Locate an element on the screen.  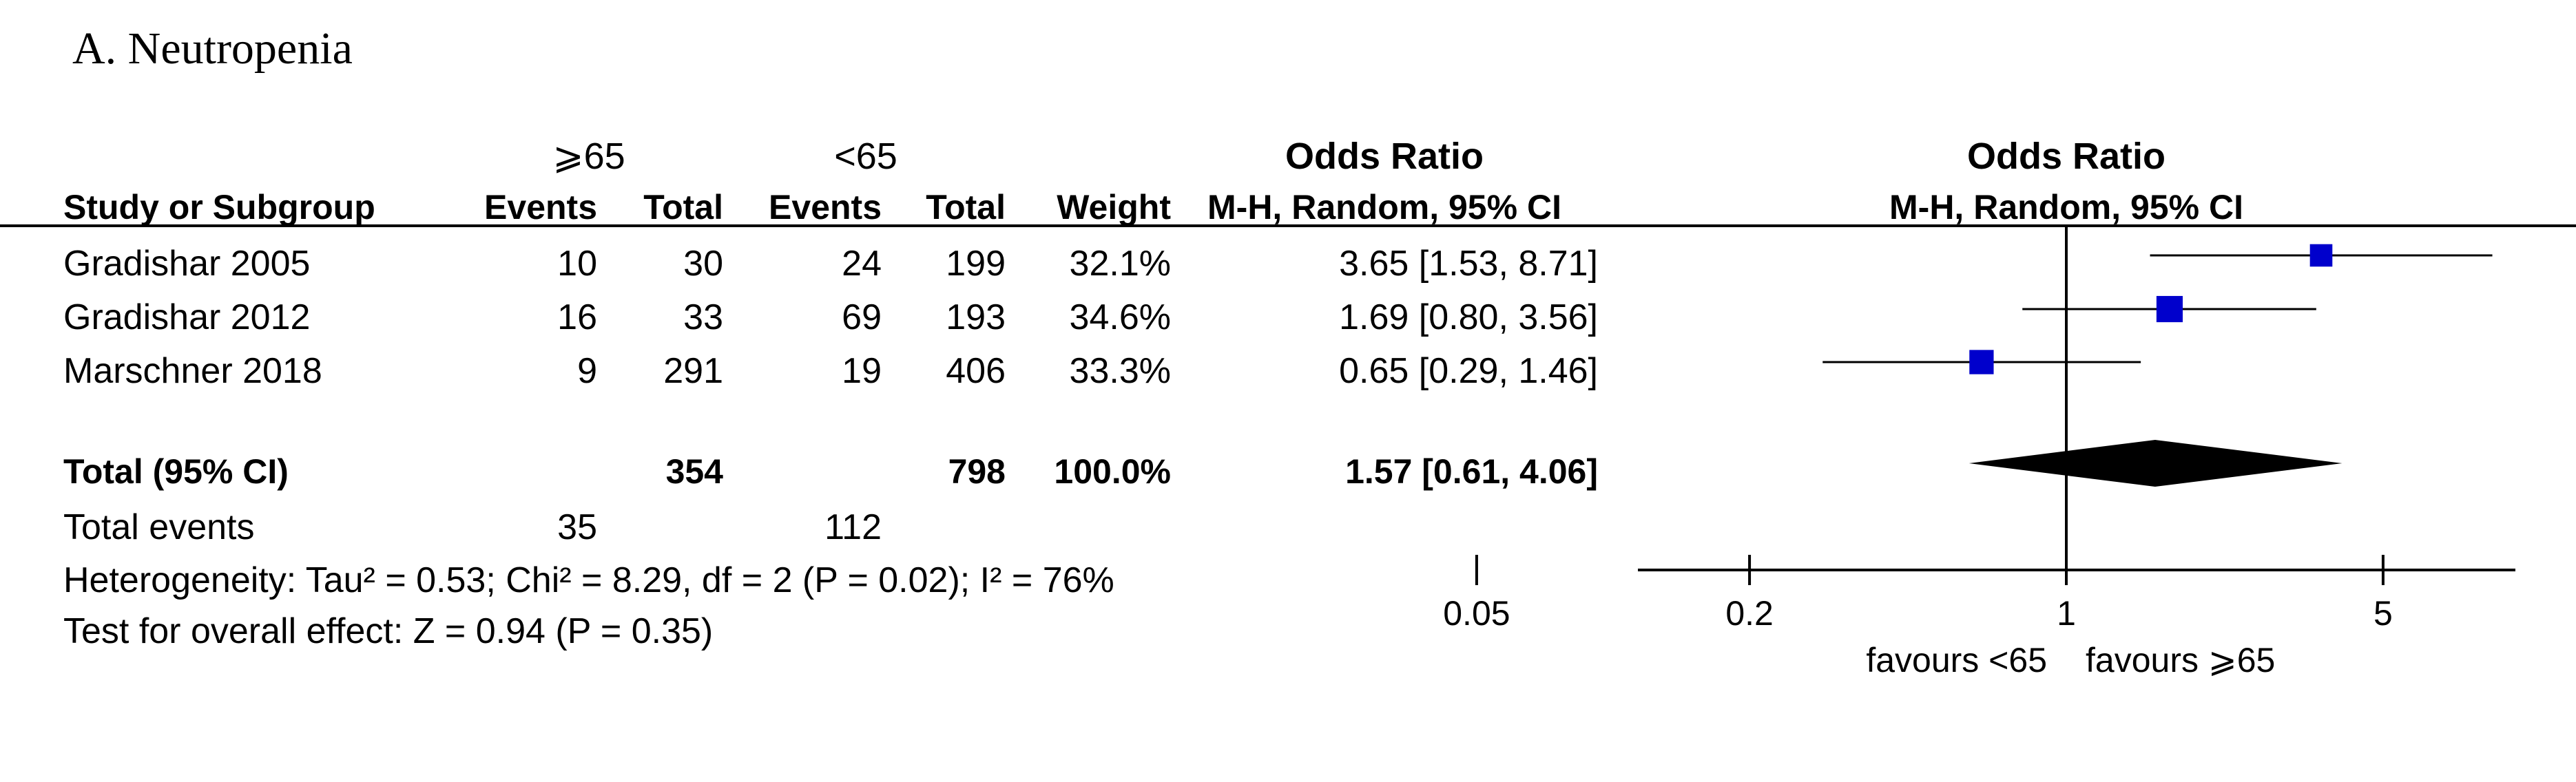
total-events-ctrl: 112 is located at coordinates (853, 527).